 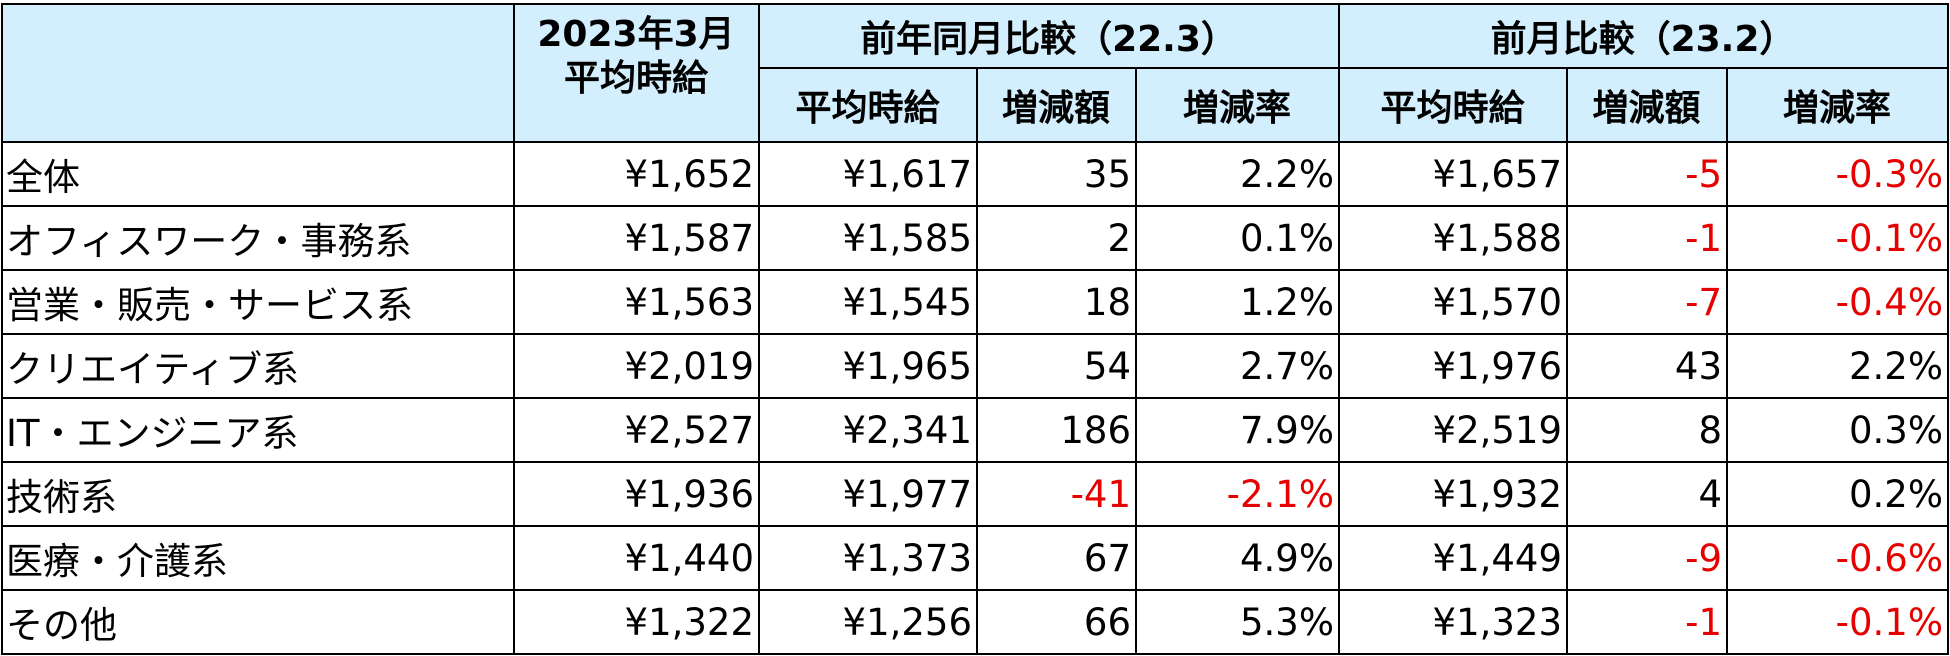 What do you see at coordinates (636, 302) in the screenshot?
I see `cell: ¥1,563` at bounding box center [636, 302].